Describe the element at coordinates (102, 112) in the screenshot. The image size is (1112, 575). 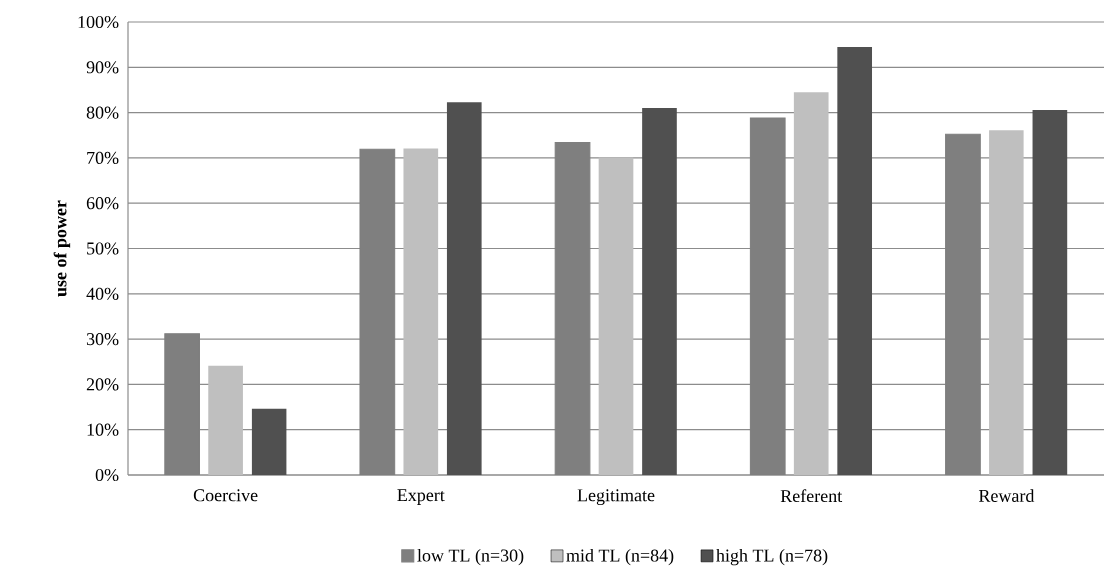
I see `y-tick-label: 80%` at that location.